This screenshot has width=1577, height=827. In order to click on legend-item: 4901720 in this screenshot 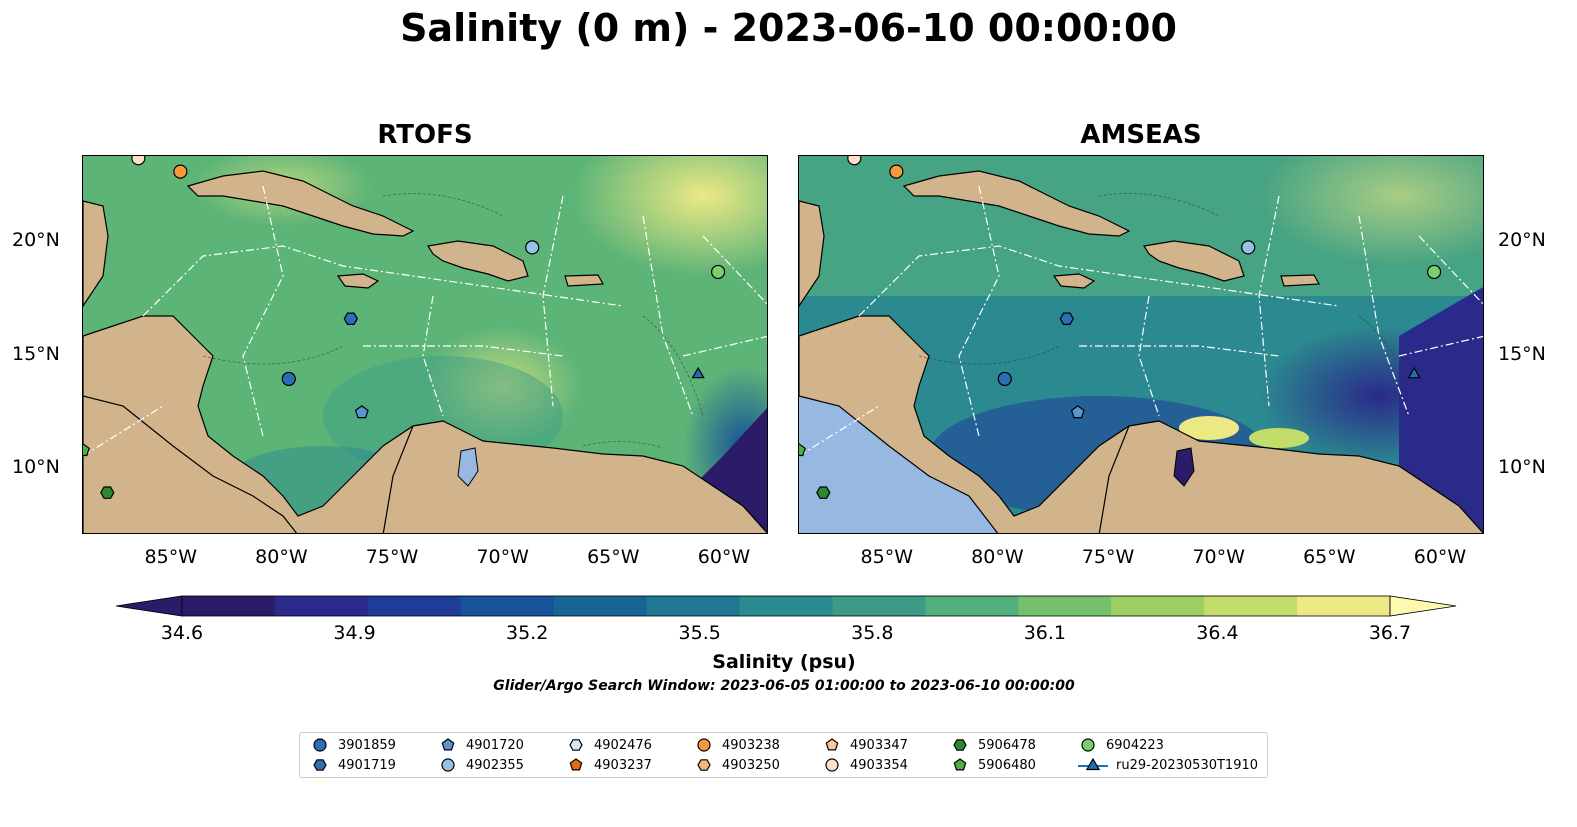, I will do `click(481, 745)`.